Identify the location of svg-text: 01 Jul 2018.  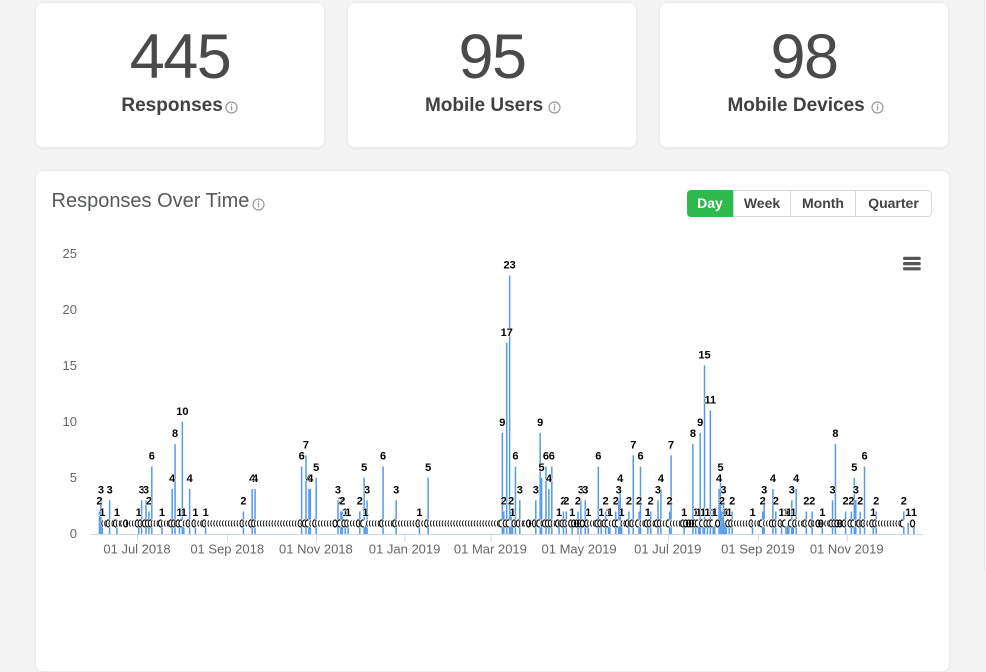
(136, 549).